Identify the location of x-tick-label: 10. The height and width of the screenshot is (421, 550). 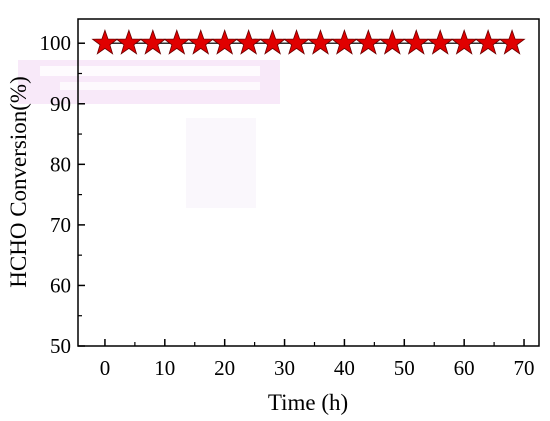
(164, 368).